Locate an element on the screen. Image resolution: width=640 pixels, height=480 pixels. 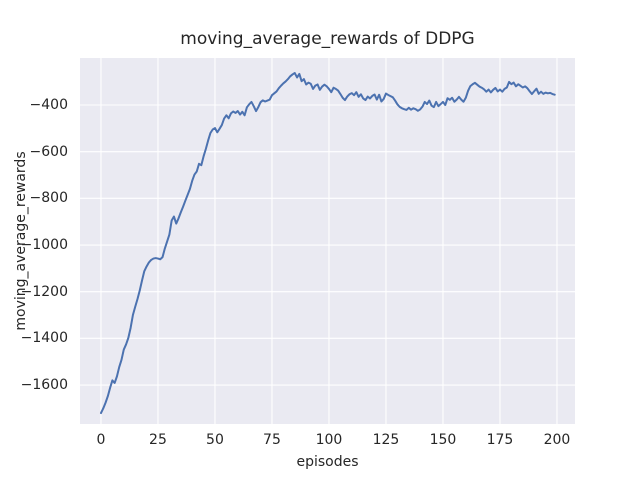
x-tick-label: 175 is located at coordinates (500, 440).